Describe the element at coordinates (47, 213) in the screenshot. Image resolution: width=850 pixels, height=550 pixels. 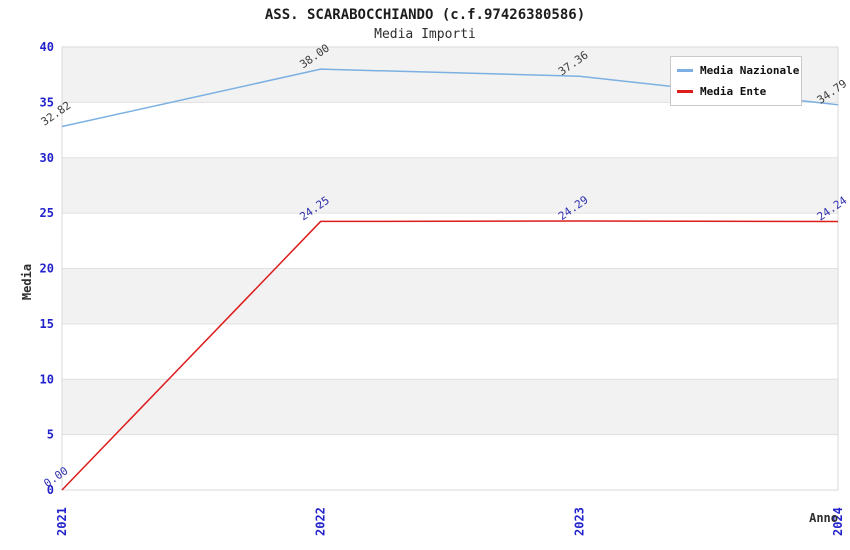
I see `y-tick-label: 25` at that location.